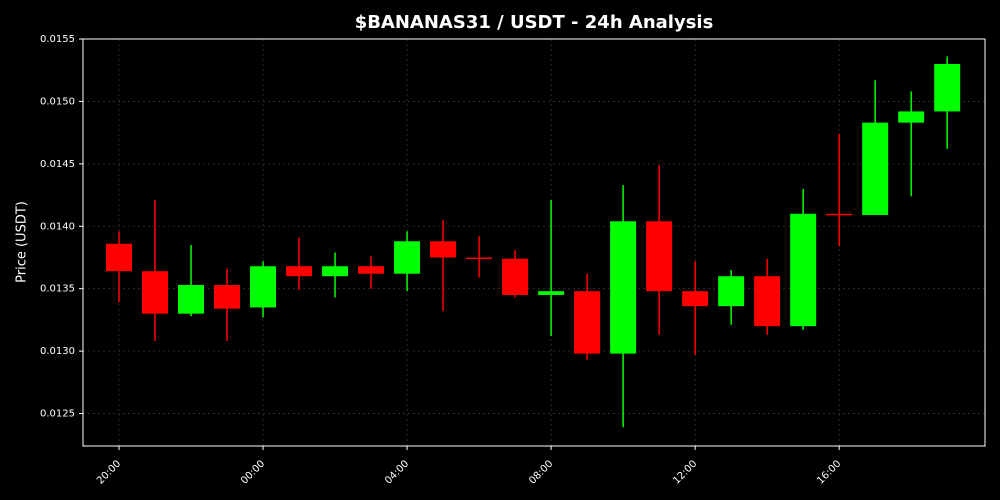  What do you see at coordinates (57, 101) in the screenshot?
I see `y-tick-label: 0.0150` at bounding box center [57, 101].